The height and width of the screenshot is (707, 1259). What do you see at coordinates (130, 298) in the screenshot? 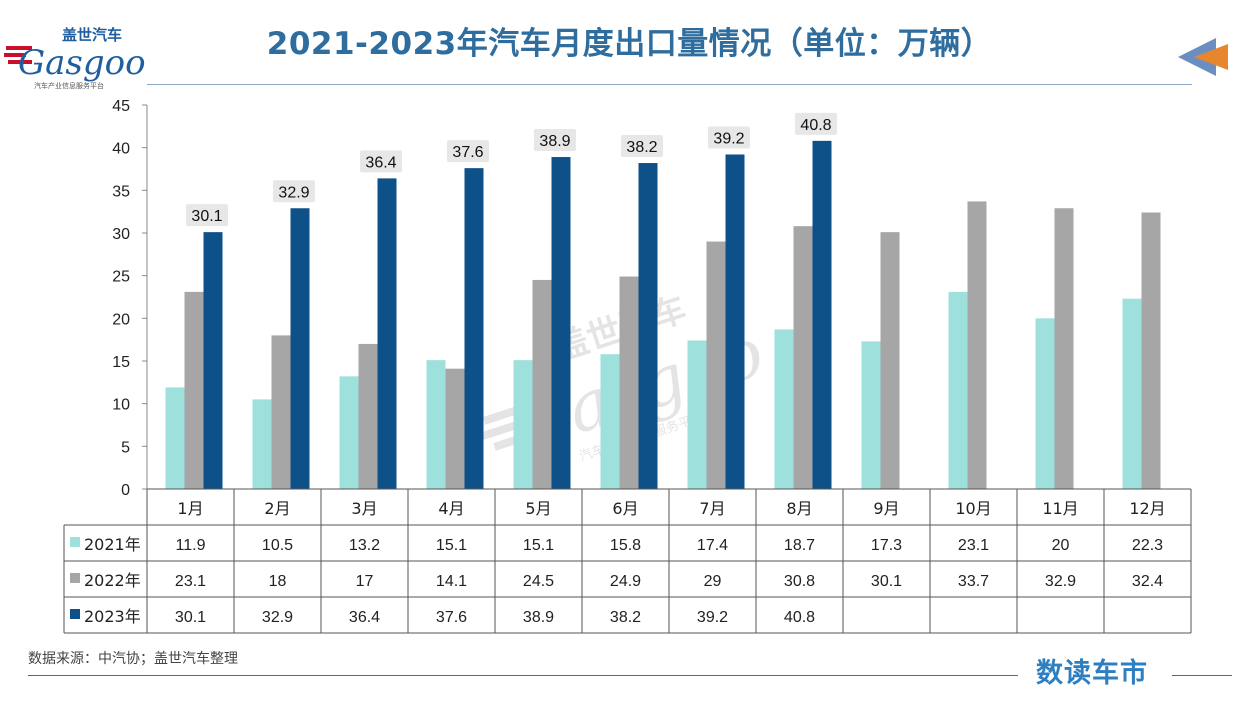
I see `y-axis: 0 5 10 15 20 25 30 35 40 45` at bounding box center [130, 298].